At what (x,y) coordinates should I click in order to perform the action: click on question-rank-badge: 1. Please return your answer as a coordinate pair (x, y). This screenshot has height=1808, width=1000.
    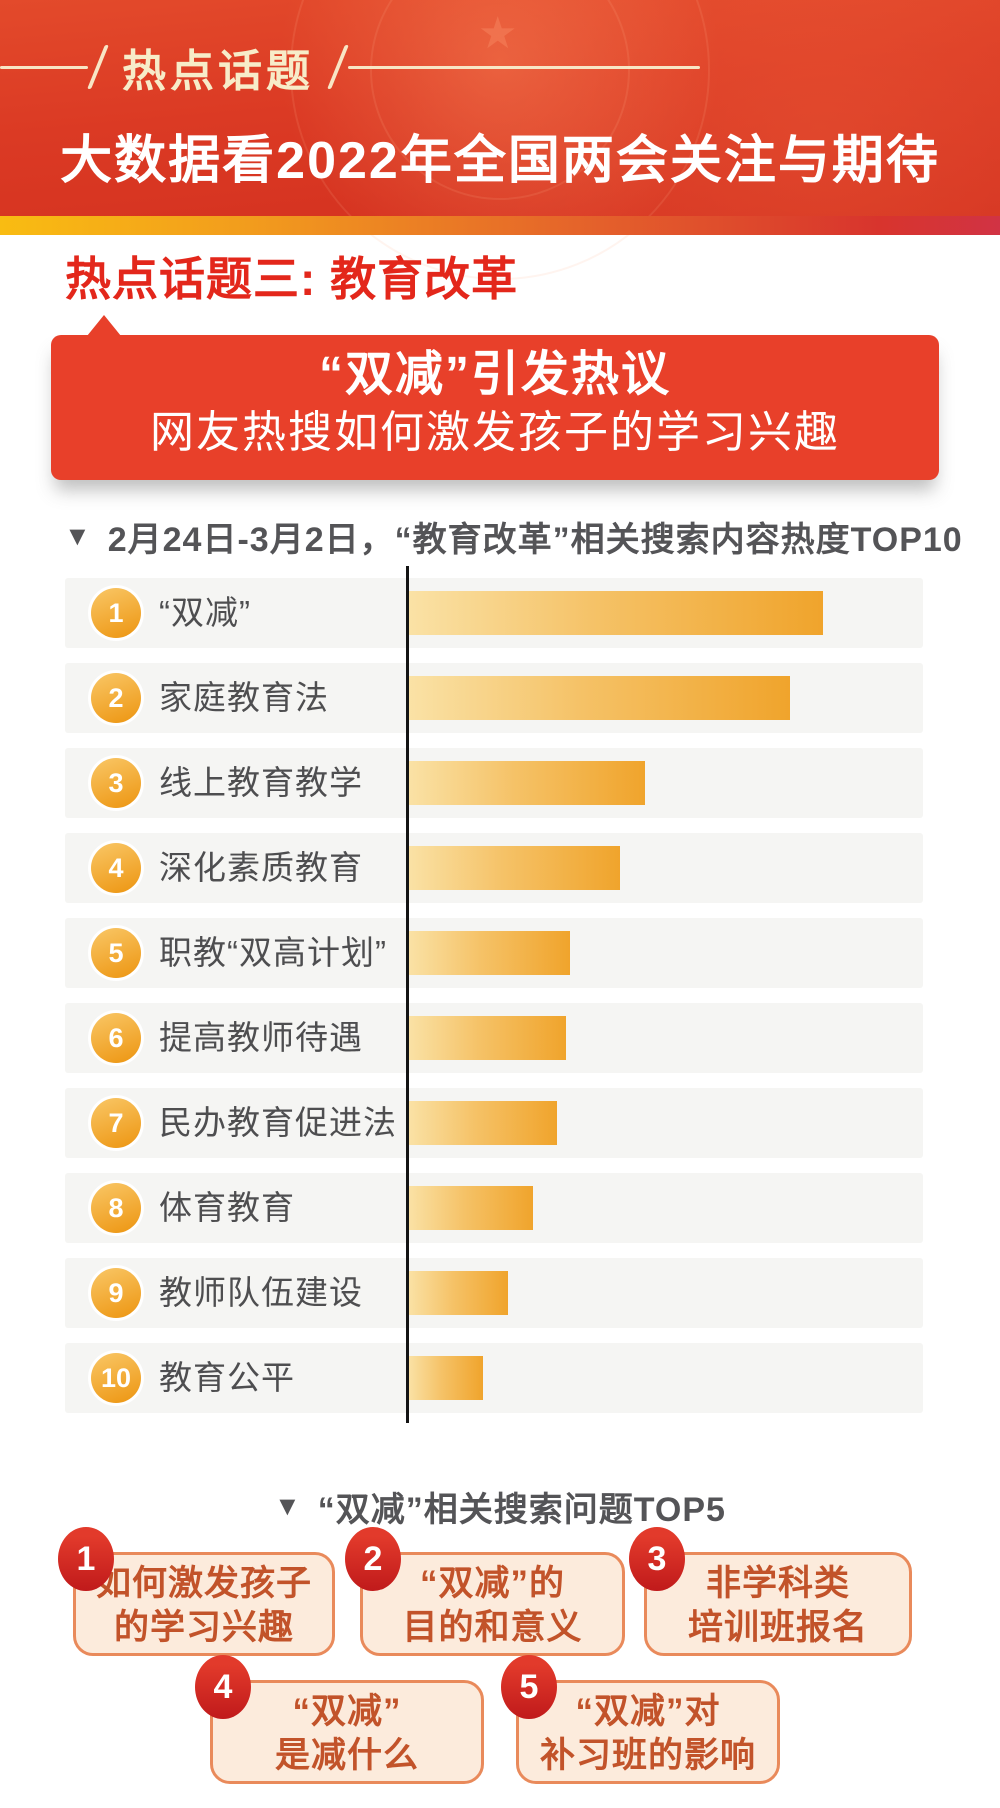
    Looking at the image, I should click on (86, 1559).